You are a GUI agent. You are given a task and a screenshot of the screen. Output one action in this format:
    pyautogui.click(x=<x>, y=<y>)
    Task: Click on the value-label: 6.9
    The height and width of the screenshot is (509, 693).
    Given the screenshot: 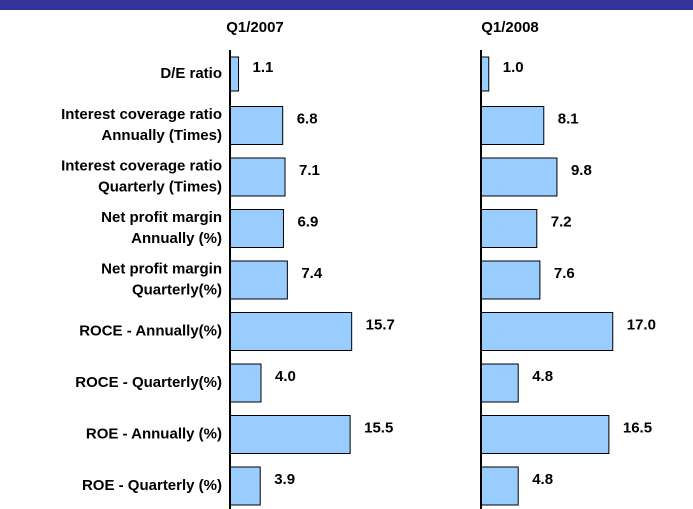 What is the action you would take?
    pyautogui.click(x=307, y=221)
    